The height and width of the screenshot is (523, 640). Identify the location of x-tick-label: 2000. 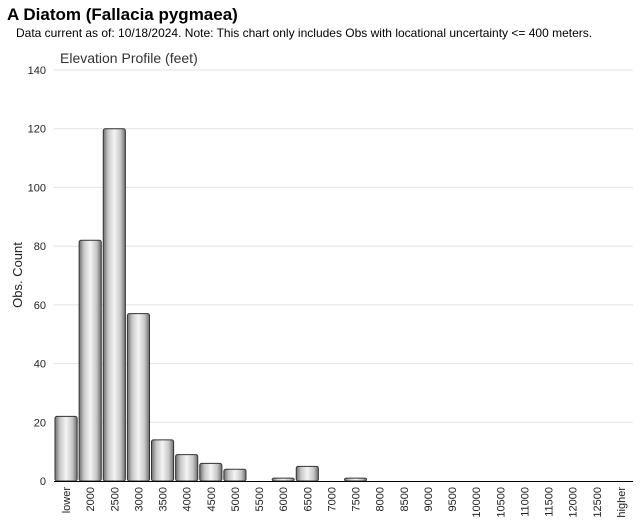
(91, 499).